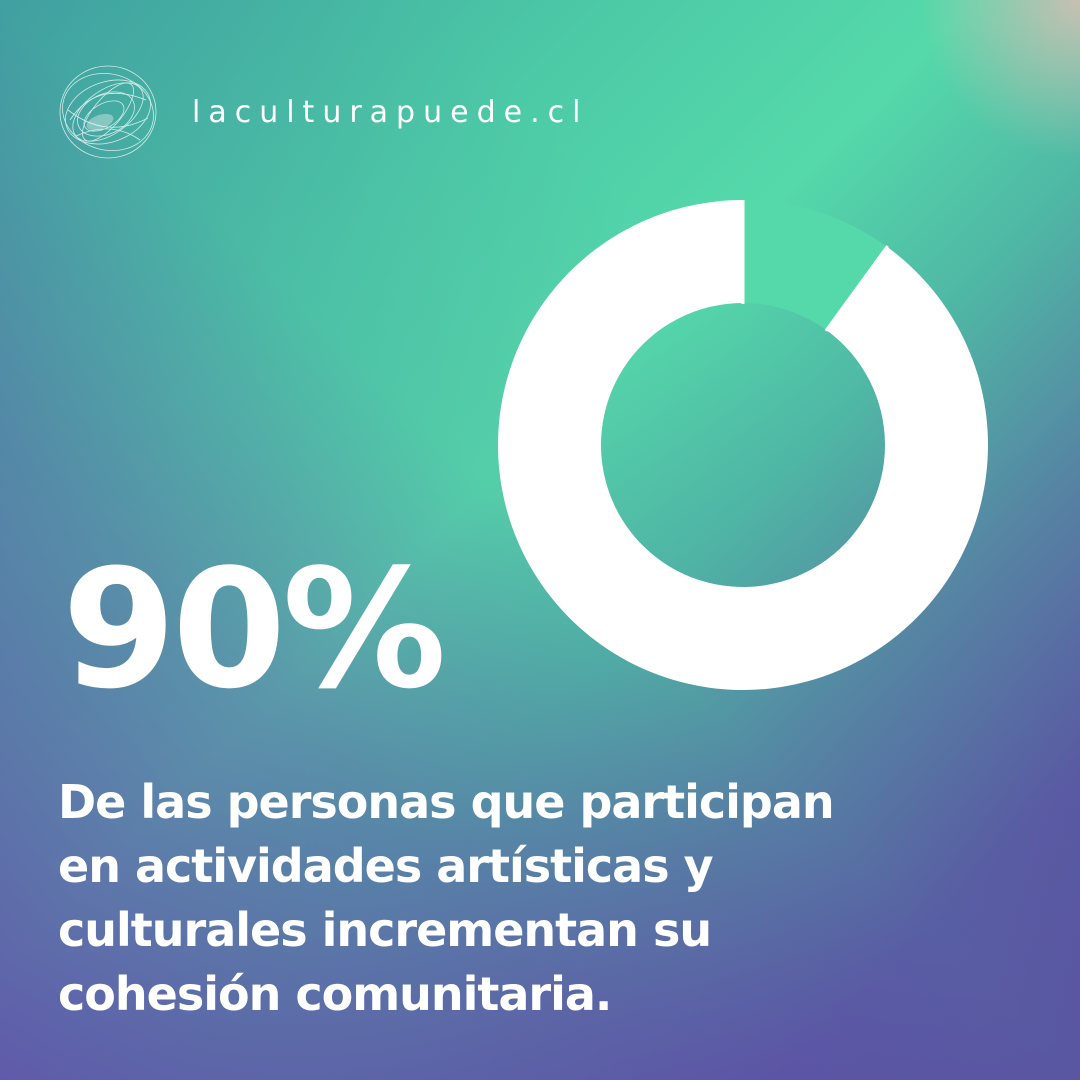 The width and height of the screenshot is (1080, 1080). What do you see at coordinates (254, 629) in the screenshot?
I see `stat-value: 90%` at bounding box center [254, 629].